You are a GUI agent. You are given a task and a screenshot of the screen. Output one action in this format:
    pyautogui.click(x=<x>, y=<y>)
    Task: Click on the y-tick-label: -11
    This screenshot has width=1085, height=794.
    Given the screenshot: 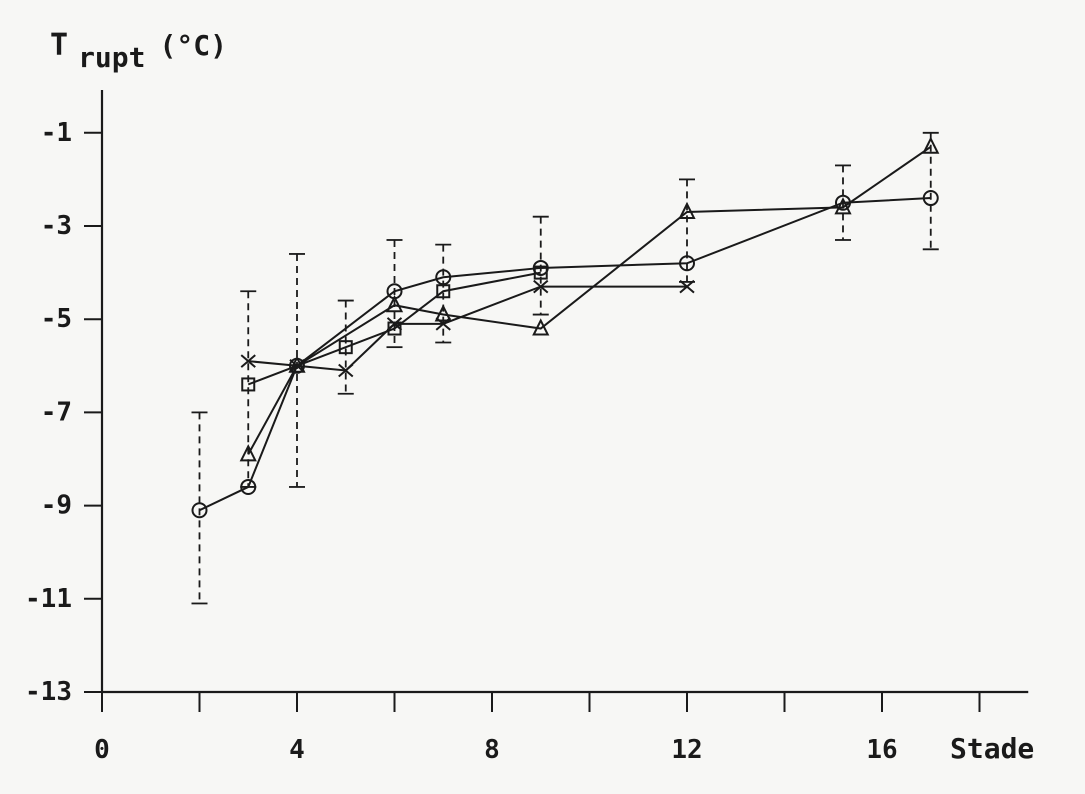 What is the action you would take?
    pyautogui.click(x=48, y=599)
    